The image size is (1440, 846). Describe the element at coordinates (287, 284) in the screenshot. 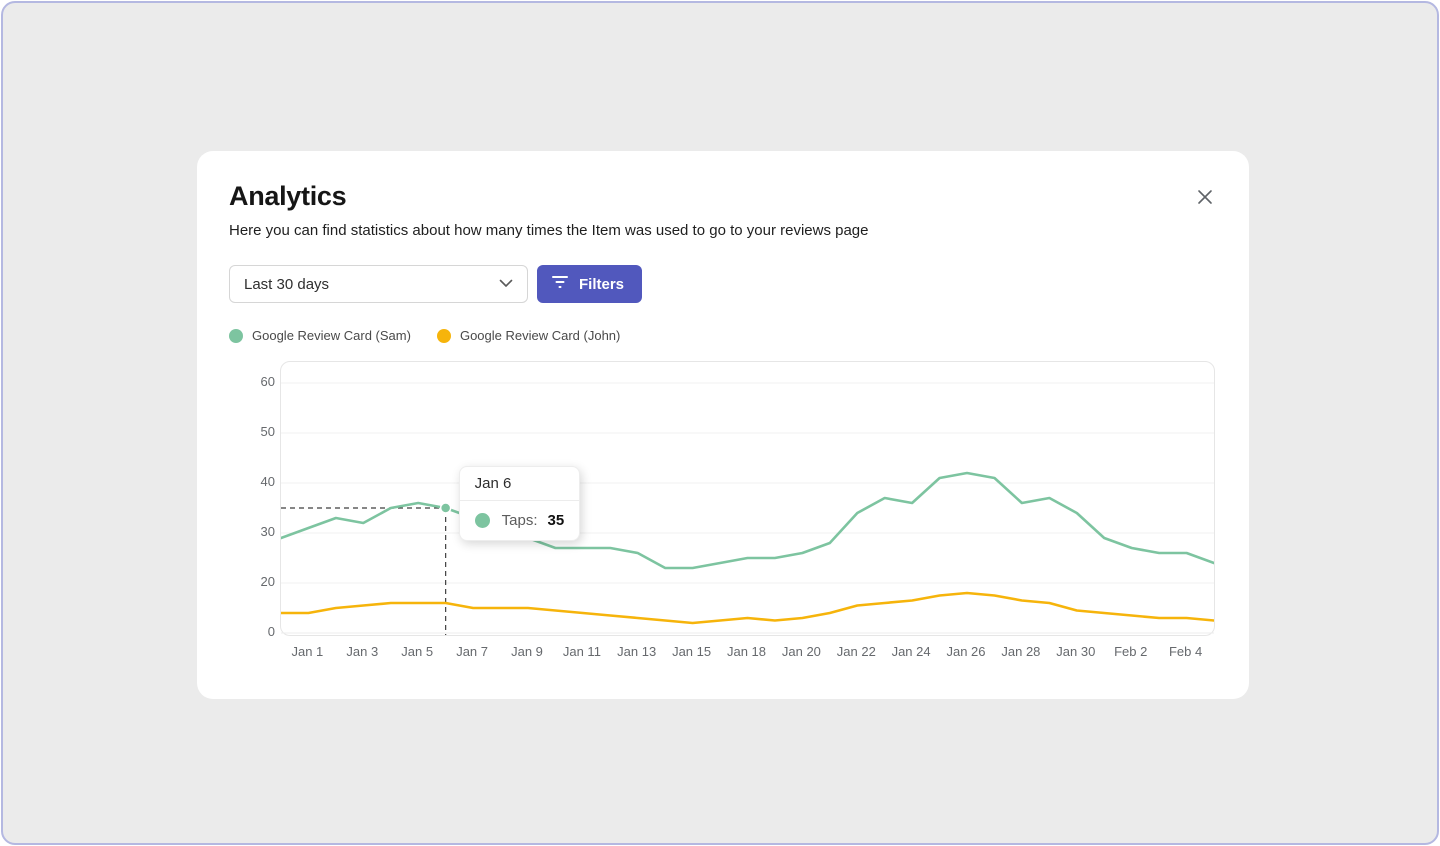

I see `date-range-value: Last 30 days` at that location.